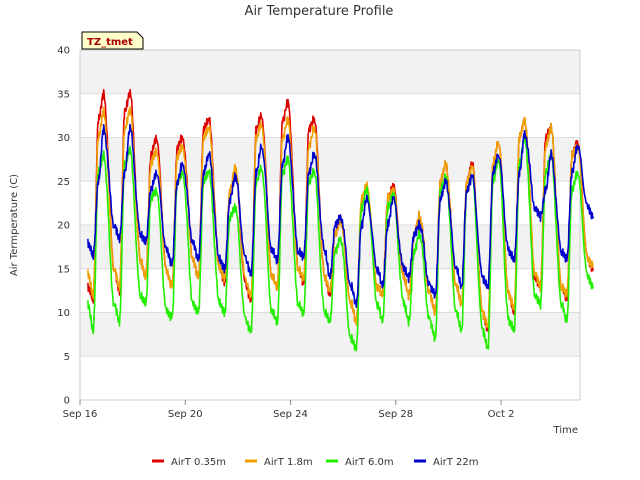 Image resolution: width=640 pixels, height=480 pixels. What do you see at coordinates (67, 357) in the screenshot?
I see `y-tick-label: 5` at bounding box center [67, 357].